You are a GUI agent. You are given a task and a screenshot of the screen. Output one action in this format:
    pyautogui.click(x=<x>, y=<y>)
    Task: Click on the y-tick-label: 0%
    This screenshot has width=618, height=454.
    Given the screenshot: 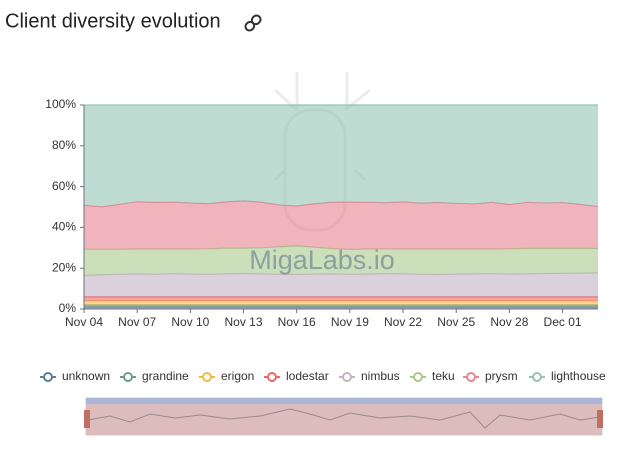 What is the action you would take?
    pyautogui.click(x=68, y=308)
    